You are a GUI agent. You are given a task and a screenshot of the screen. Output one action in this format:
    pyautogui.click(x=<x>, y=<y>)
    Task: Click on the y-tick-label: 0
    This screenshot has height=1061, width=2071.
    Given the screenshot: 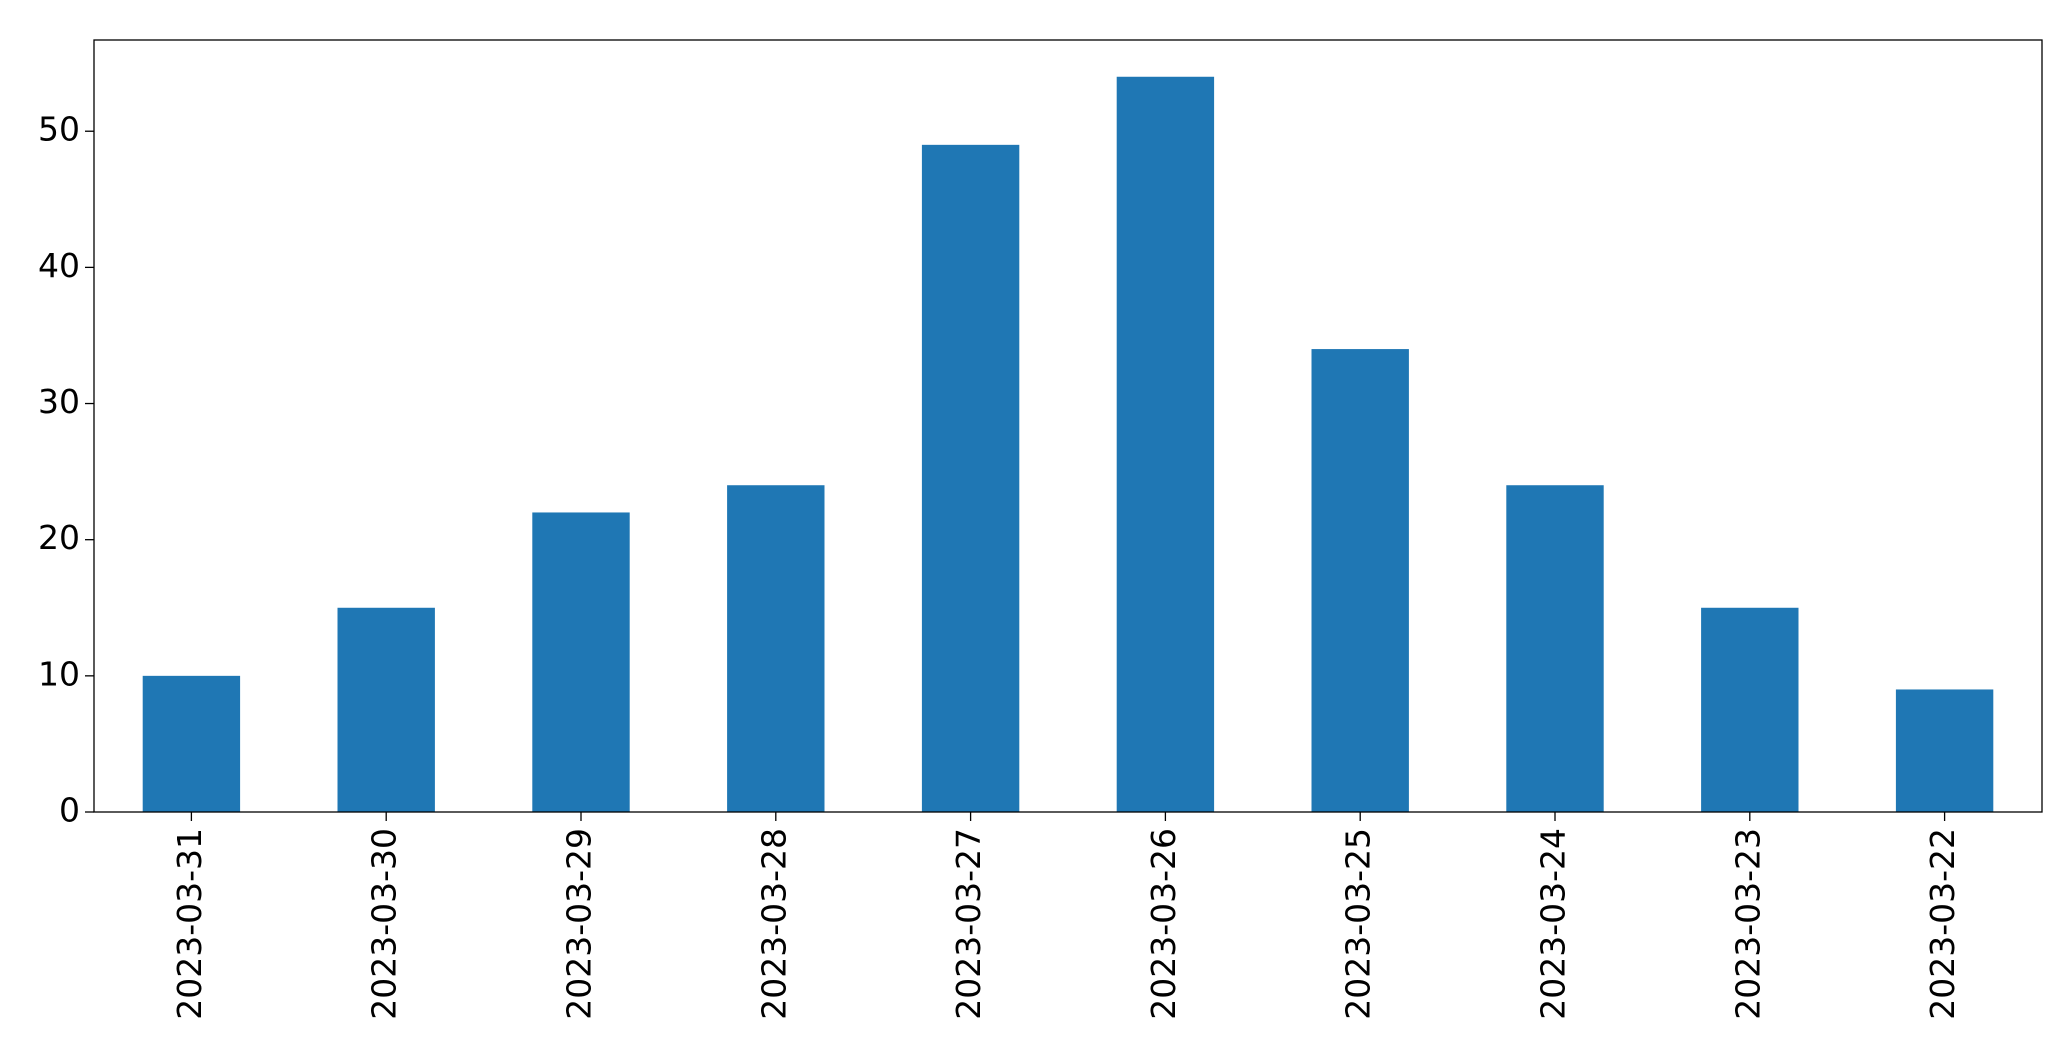 What is the action you would take?
    pyautogui.click(x=69, y=810)
    